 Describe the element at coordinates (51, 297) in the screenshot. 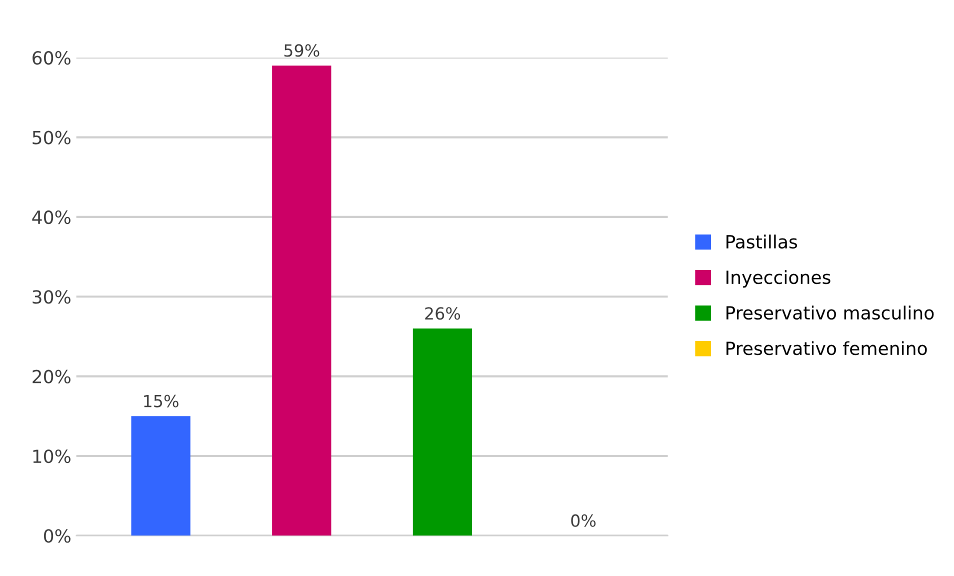

I see `y-tick-label: 30%` at that location.